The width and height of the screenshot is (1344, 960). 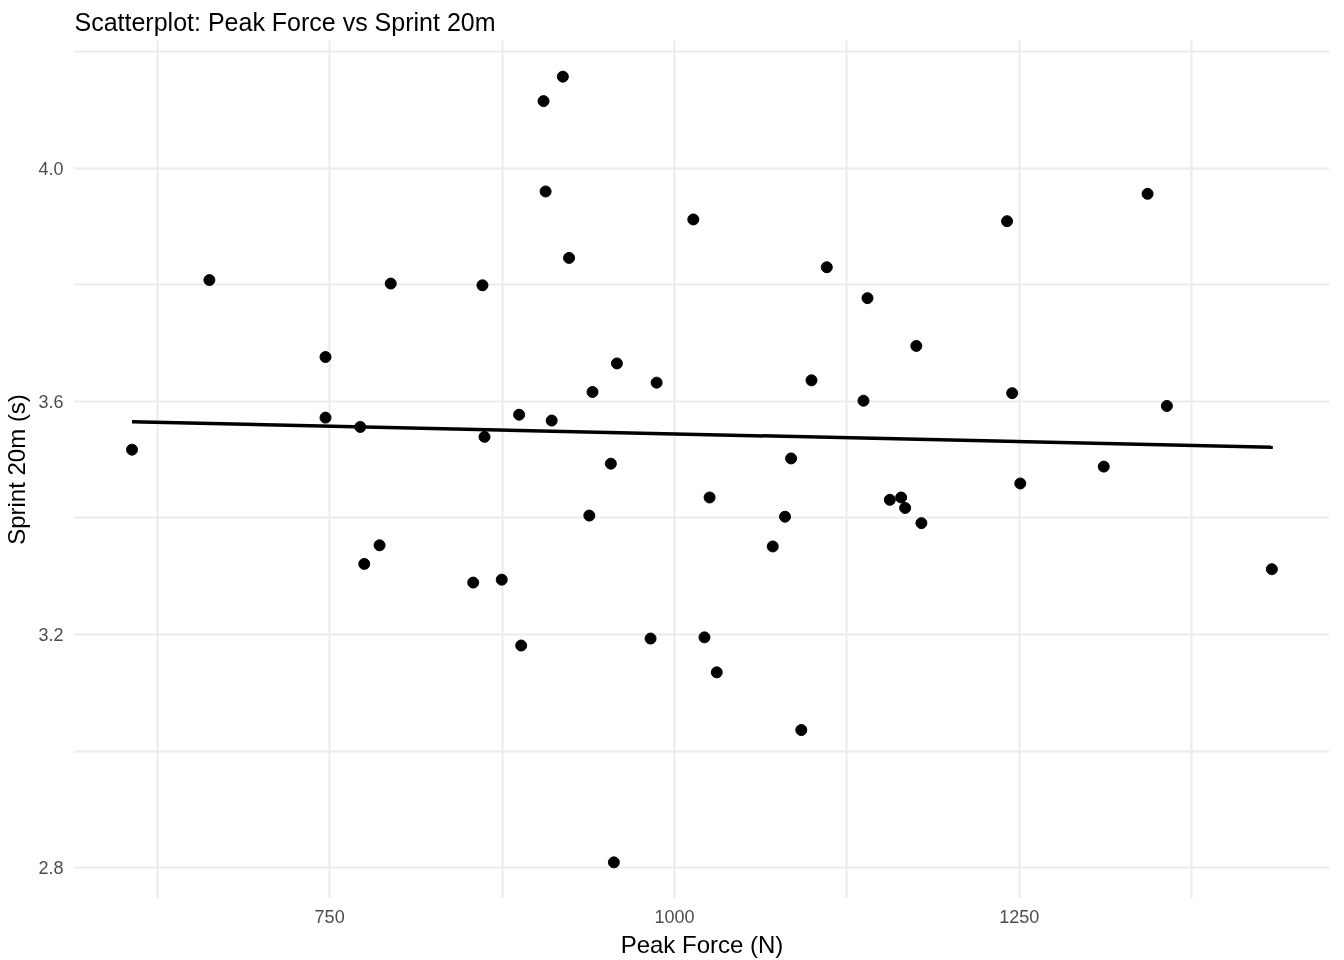 I want to click on y-tick-label: 4.0, so click(x=51, y=168).